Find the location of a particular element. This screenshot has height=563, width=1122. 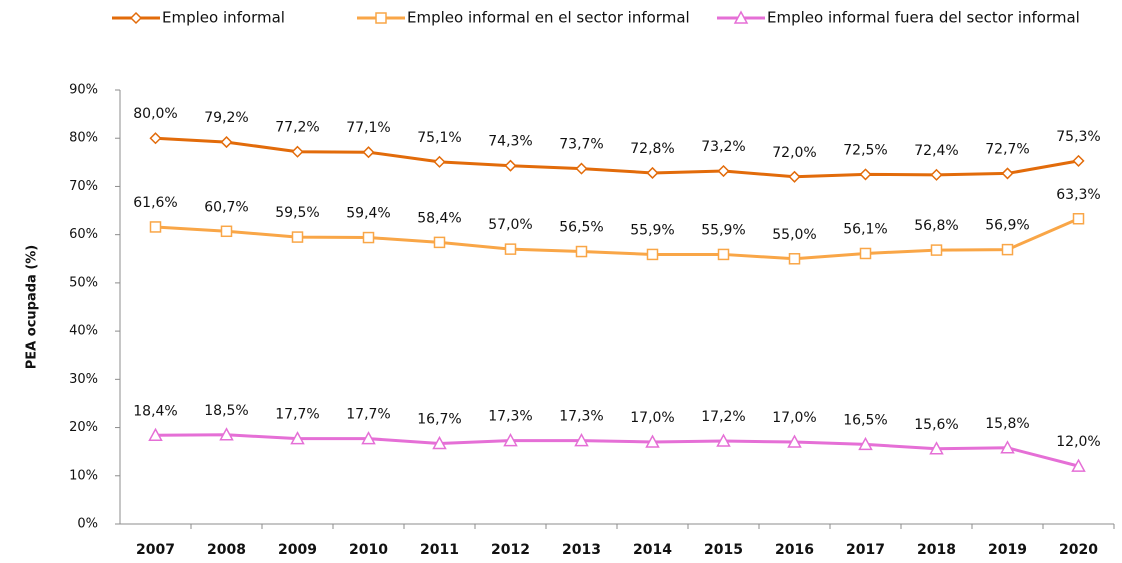

data-label: 15,6% is located at coordinates (936, 425).